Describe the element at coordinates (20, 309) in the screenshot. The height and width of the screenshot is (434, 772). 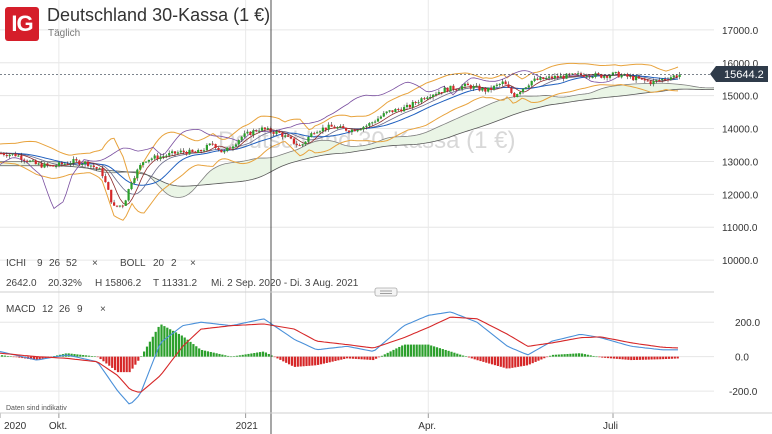
I see `macd-label: MACD` at that location.